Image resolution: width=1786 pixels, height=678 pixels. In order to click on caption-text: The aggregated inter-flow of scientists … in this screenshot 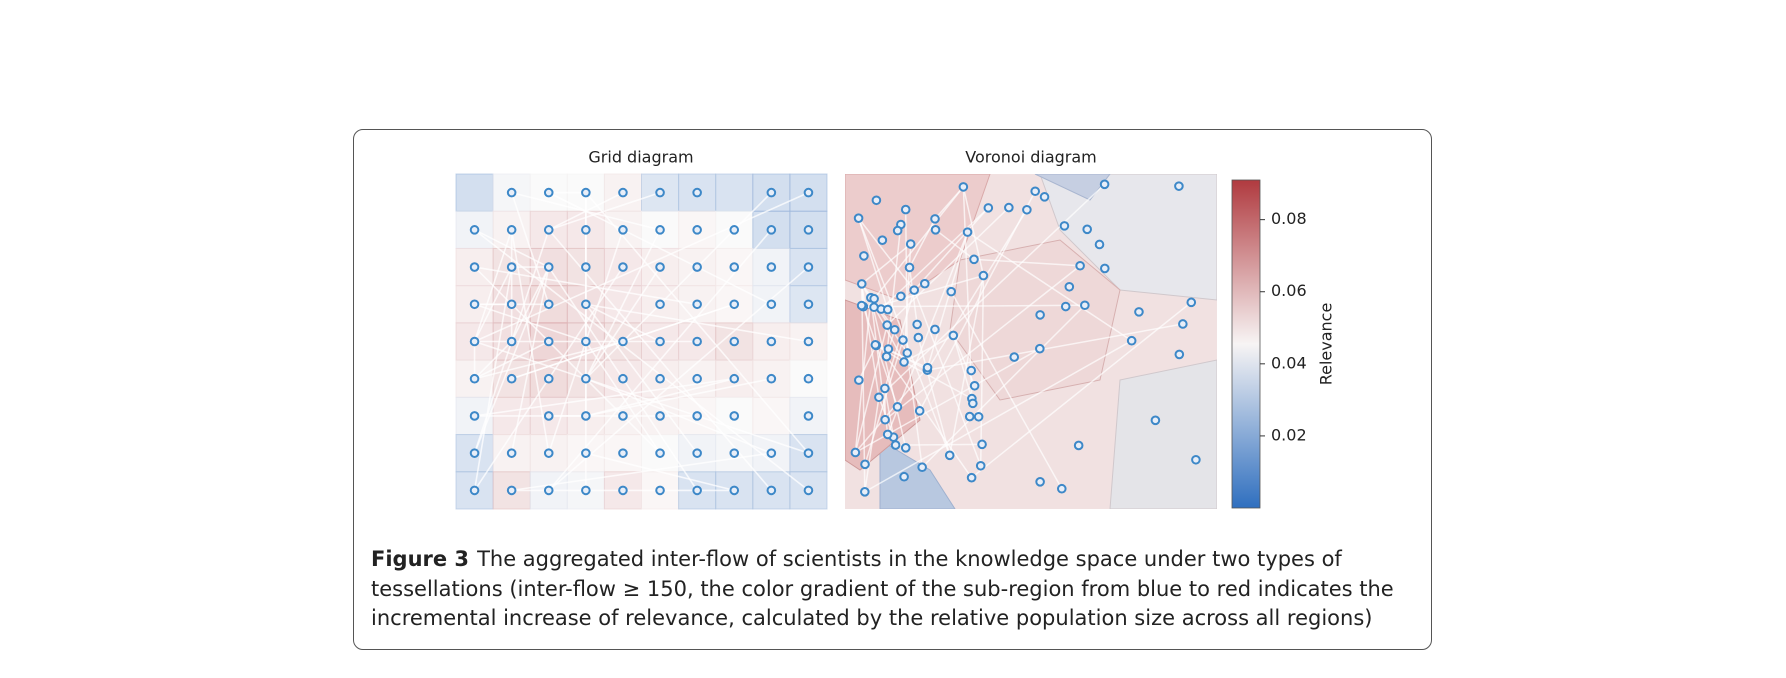, I will do `click(882, 588)`.